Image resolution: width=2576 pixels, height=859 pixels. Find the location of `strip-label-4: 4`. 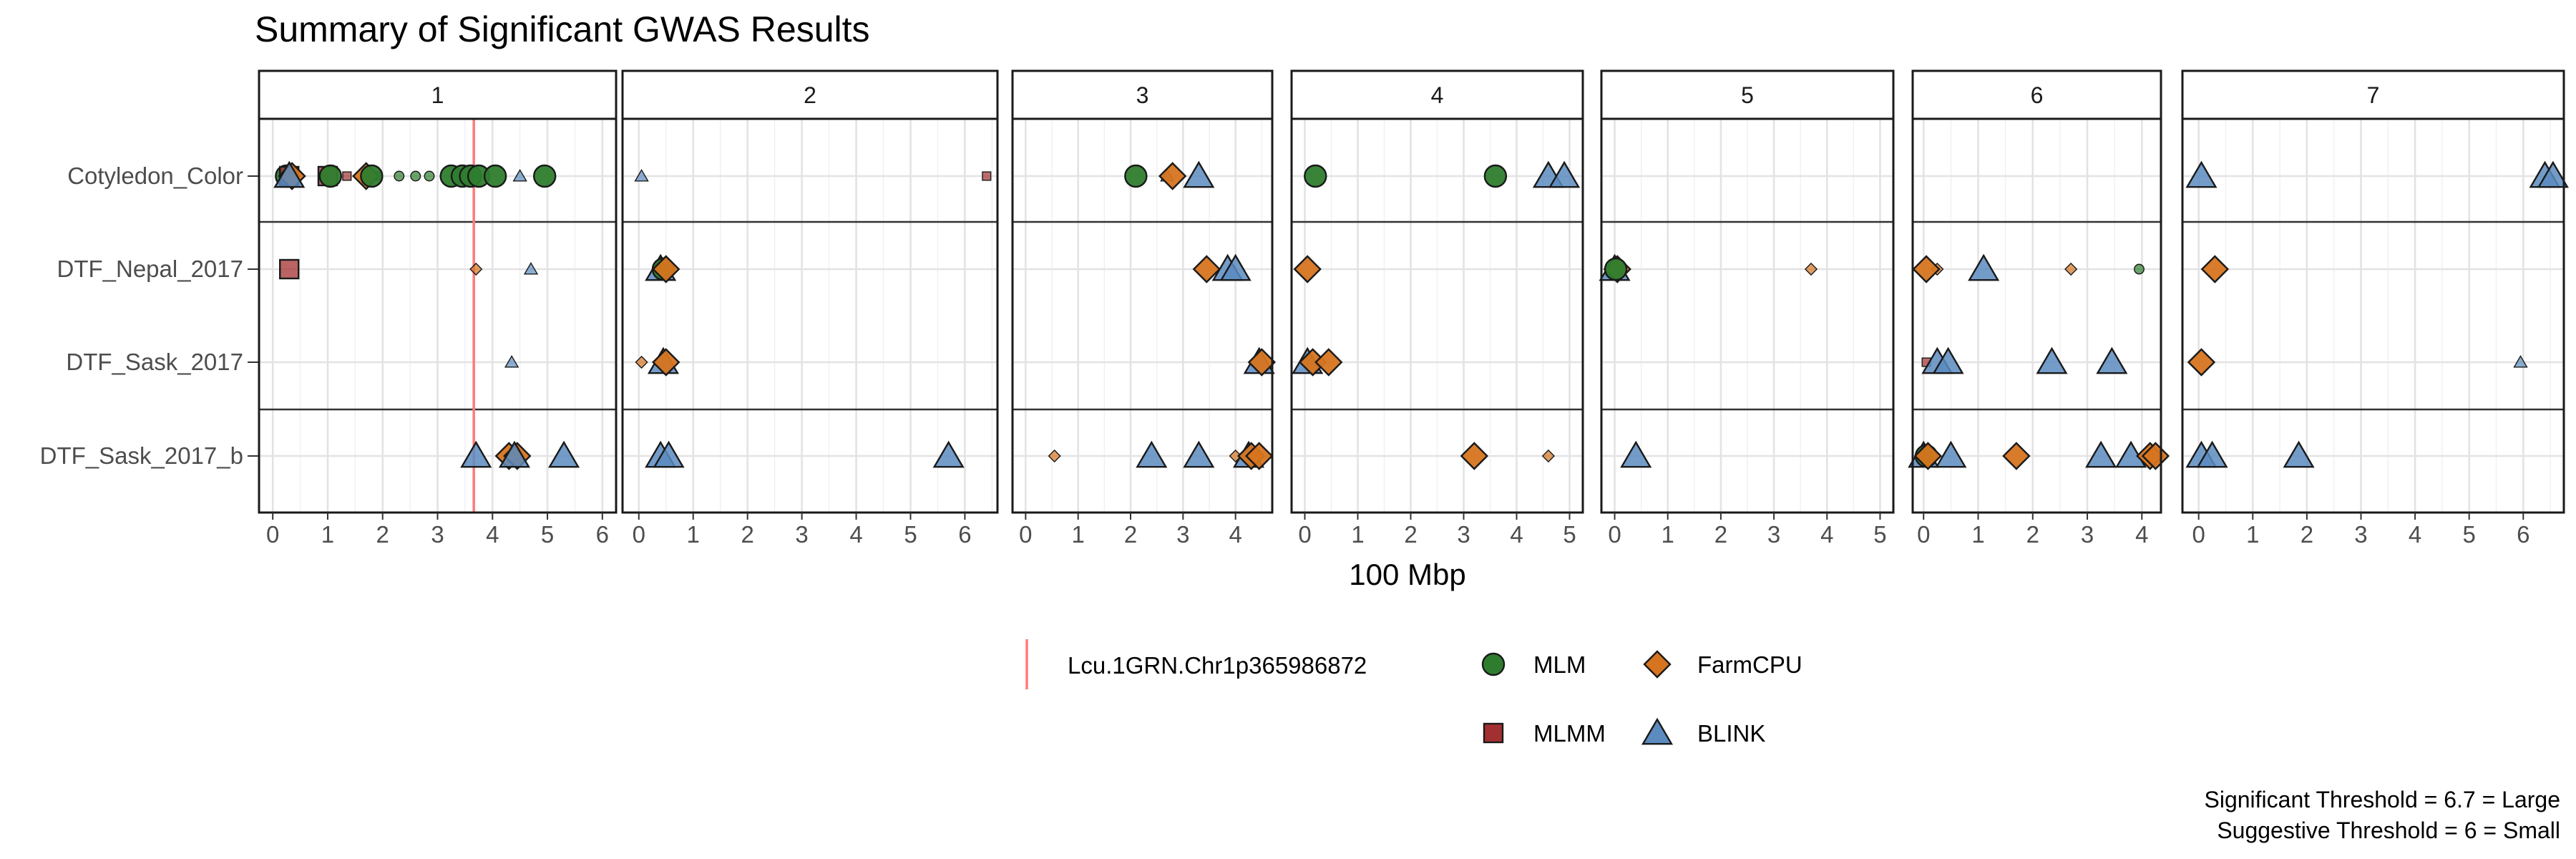

strip-label-4: 4 is located at coordinates (1437, 95).